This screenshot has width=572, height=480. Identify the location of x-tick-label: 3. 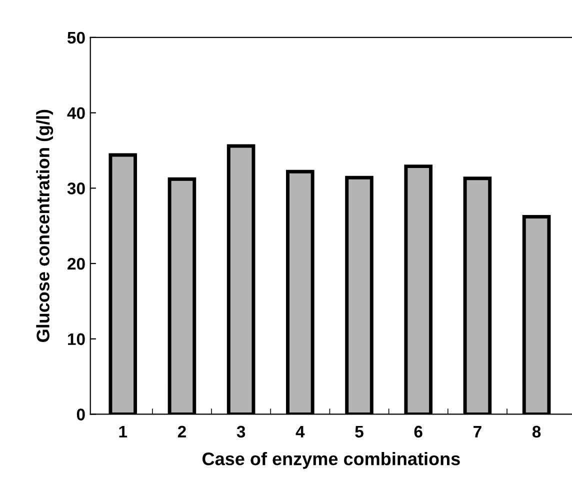
(241, 432).